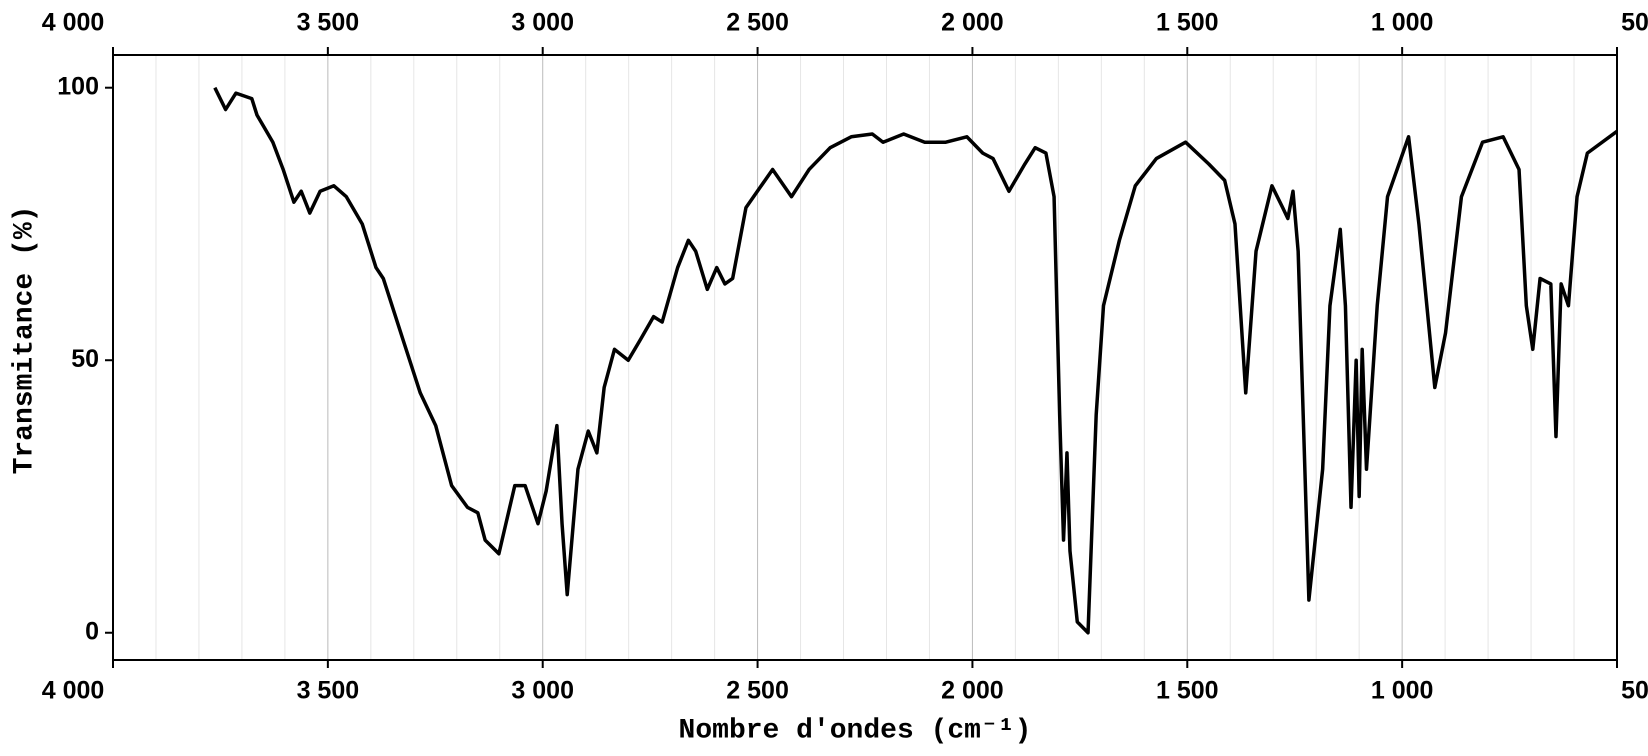 Image resolution: width=1648 pixels, height=756 pixels. I want to click on y-tick-label: 0, so click(92, 631).